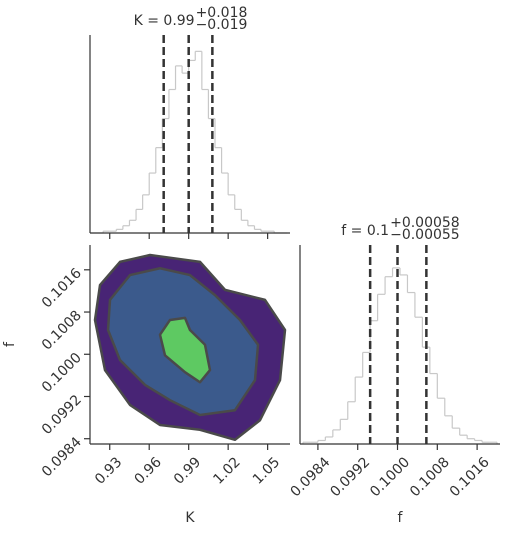 This screenshot has width=515, height=534. What do you see at coordinates (311, 477) in the screenshot?
I see `x-tick-label: 0.0984` at bounding box center [311, 477].